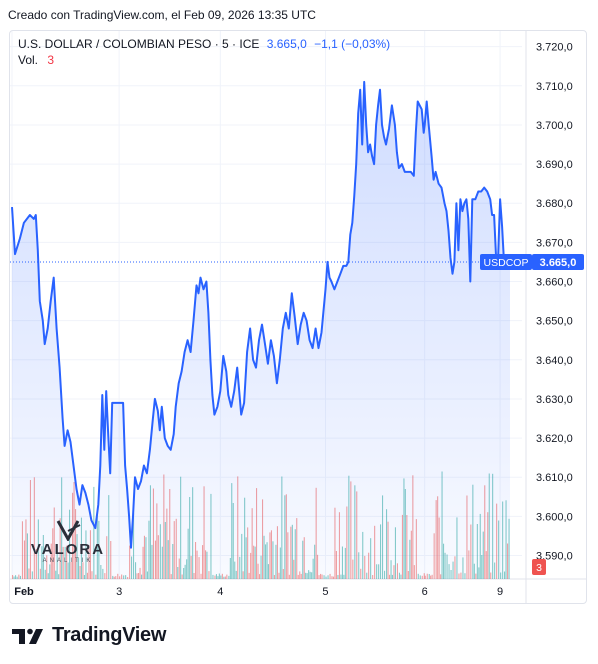 The width and height of the screenshot is (598, 664). Describe the element at coordinates (554, 439) in the screenshot. I see `y-tick-label: 3.620,0` at that location.